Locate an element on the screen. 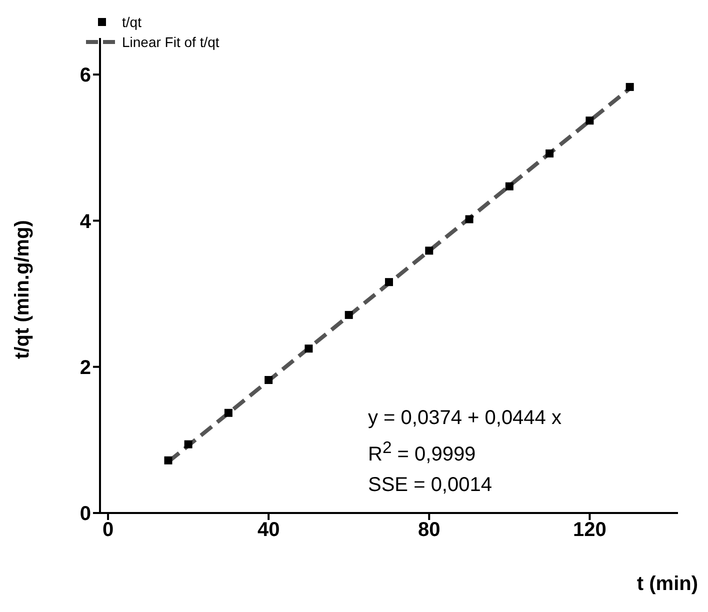 This screenshot has height=612, width=708. annotation: y = 0,0374 + 0,0444 x is located at coordinates (465, 418).